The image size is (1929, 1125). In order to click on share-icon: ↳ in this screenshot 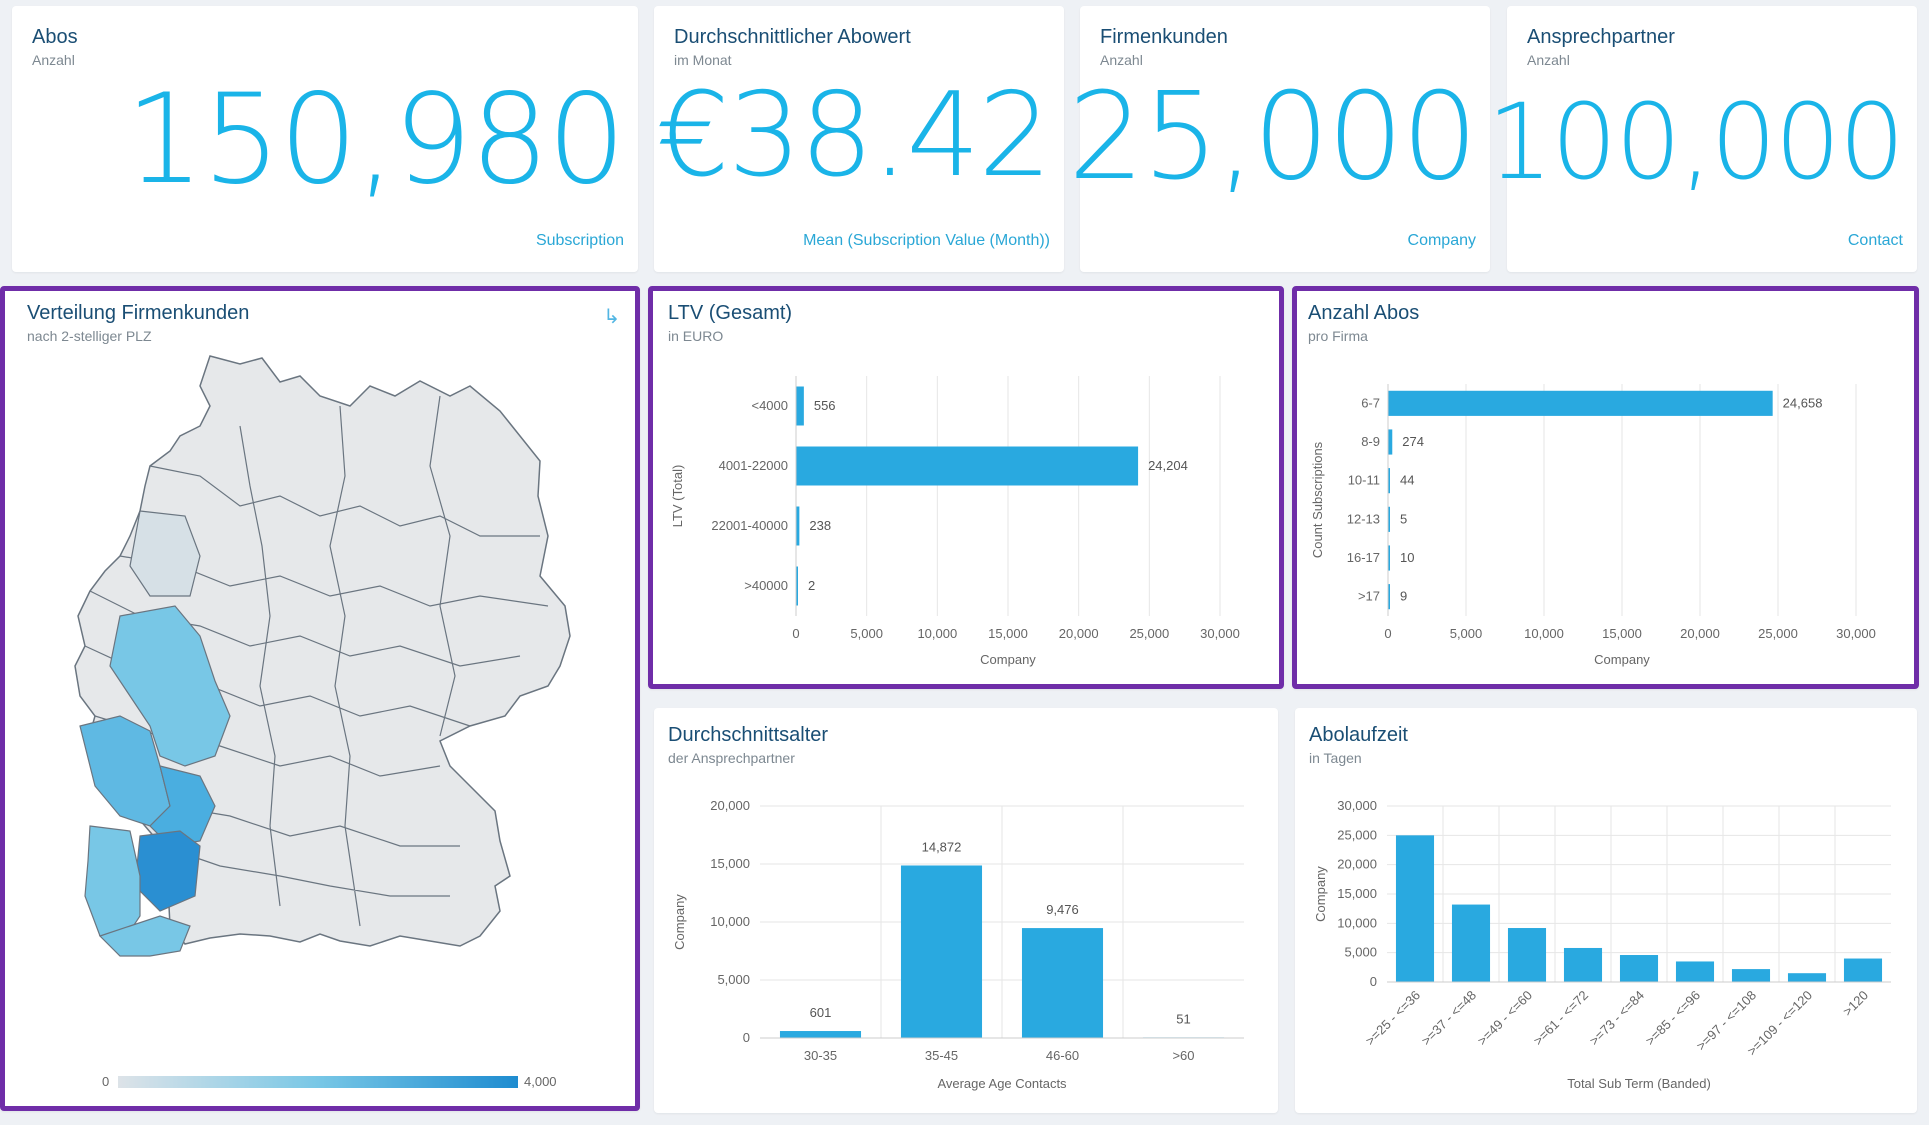, I will do `click(611, 317)`.